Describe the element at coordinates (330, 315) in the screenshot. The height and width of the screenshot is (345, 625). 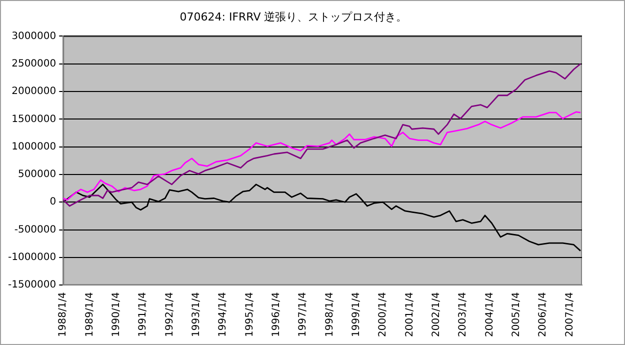
I see `x-tick-label: 1998/1/4` at that location.